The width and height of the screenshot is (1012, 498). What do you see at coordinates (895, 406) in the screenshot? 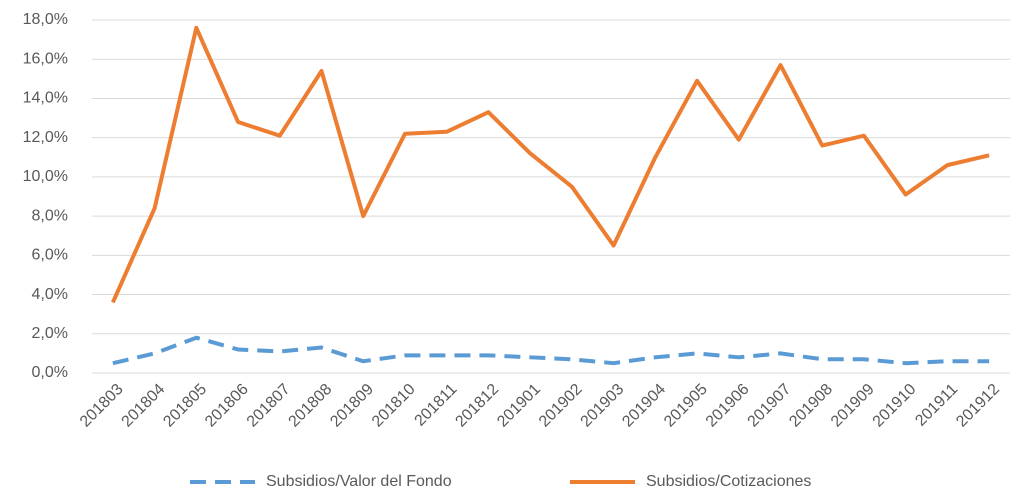
I see `x-tick-label: 201910` at bounding box center [895, 406].